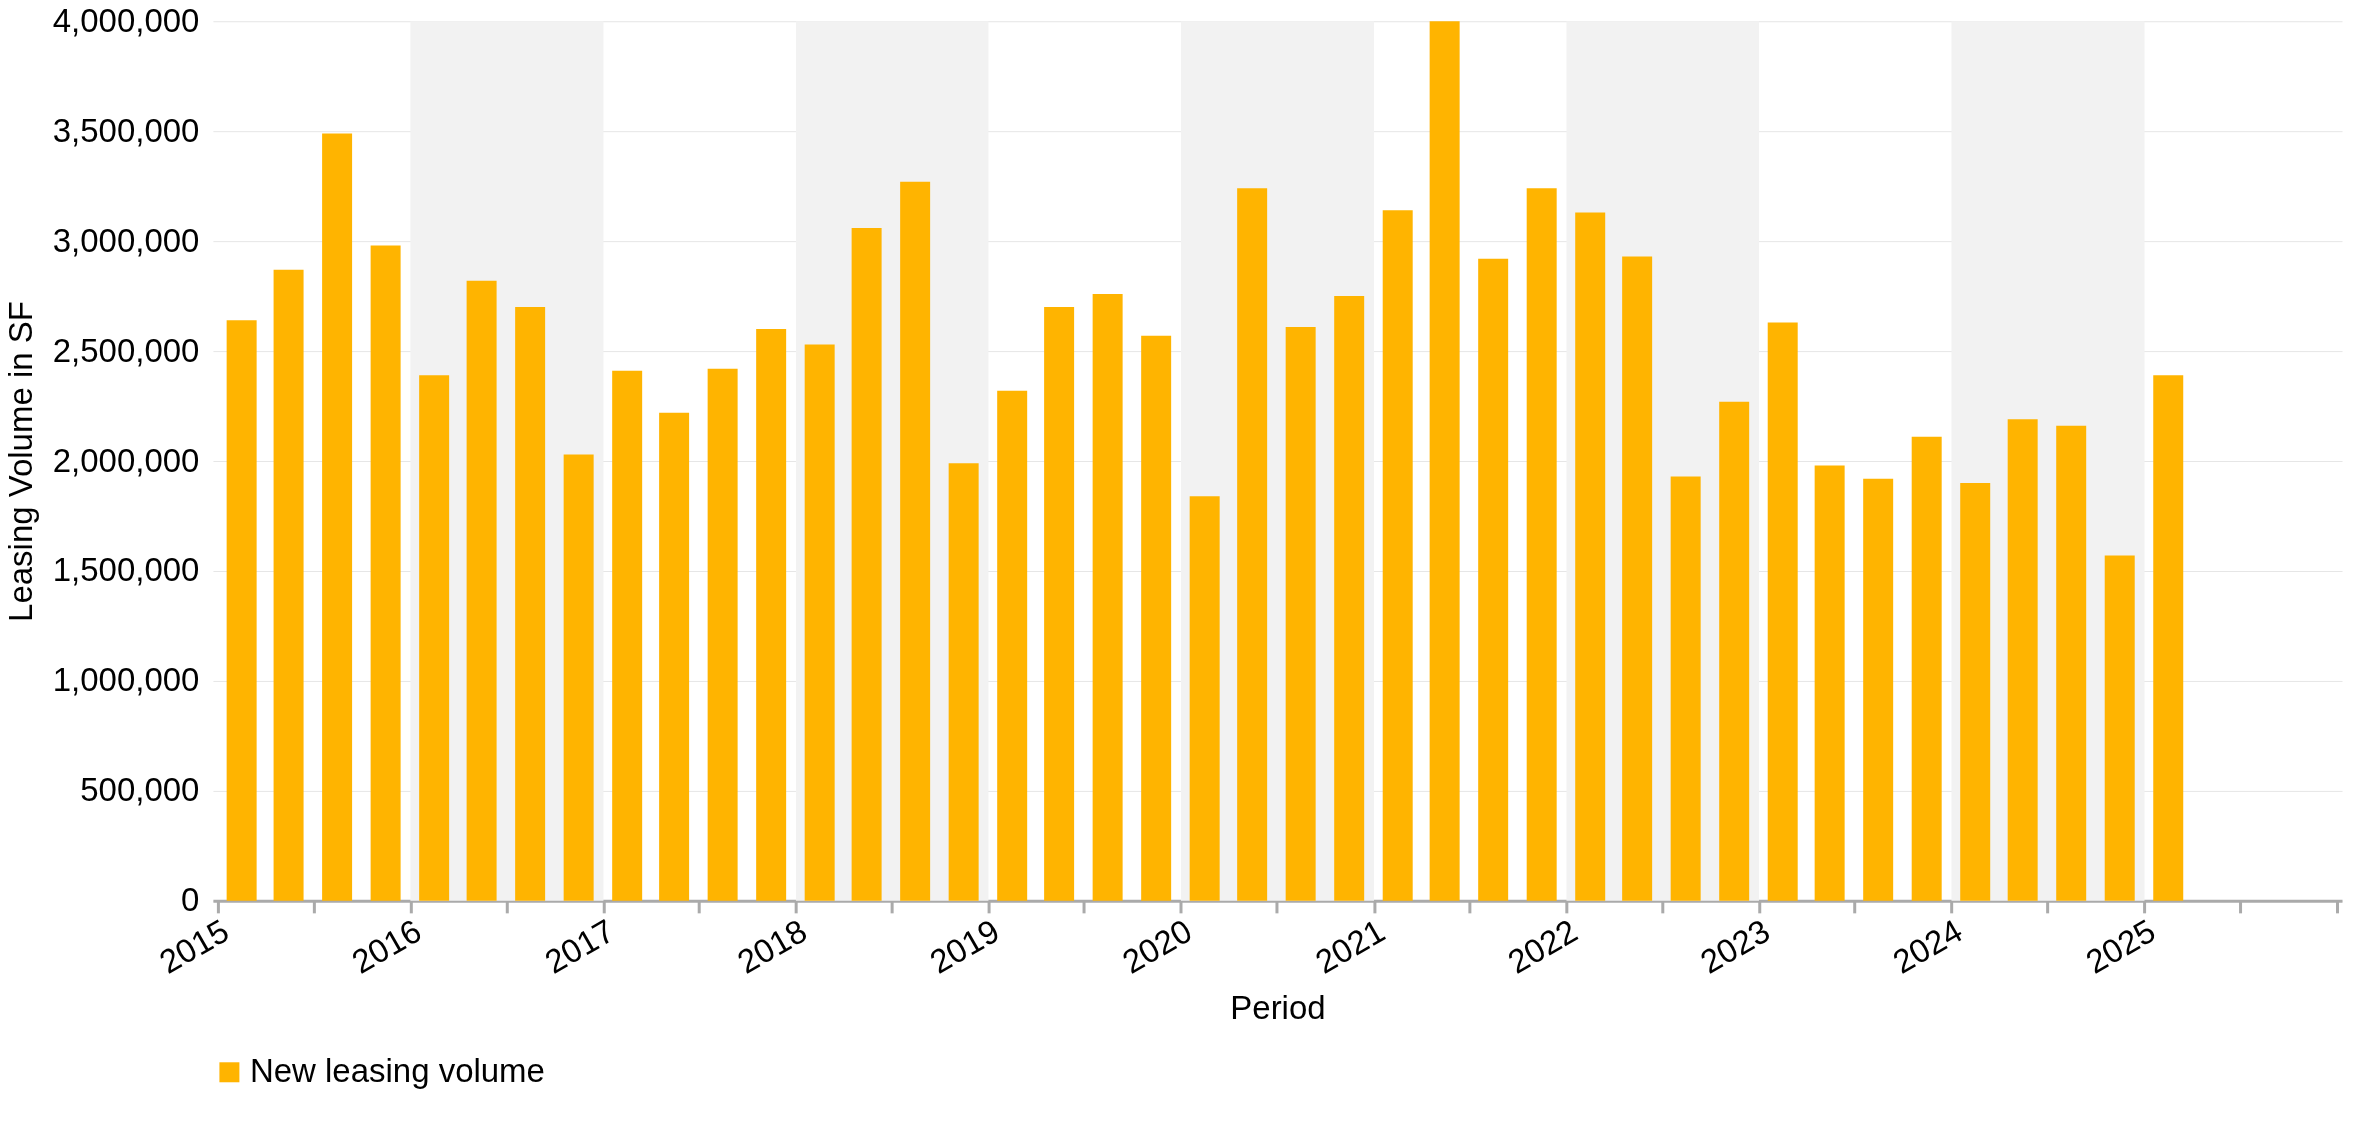 This screenshot has width=2359, height=1146. Describe the element at coordinates (126, 240) in the screenshot. I see `y-tick-label: 3,000,000` at that location.